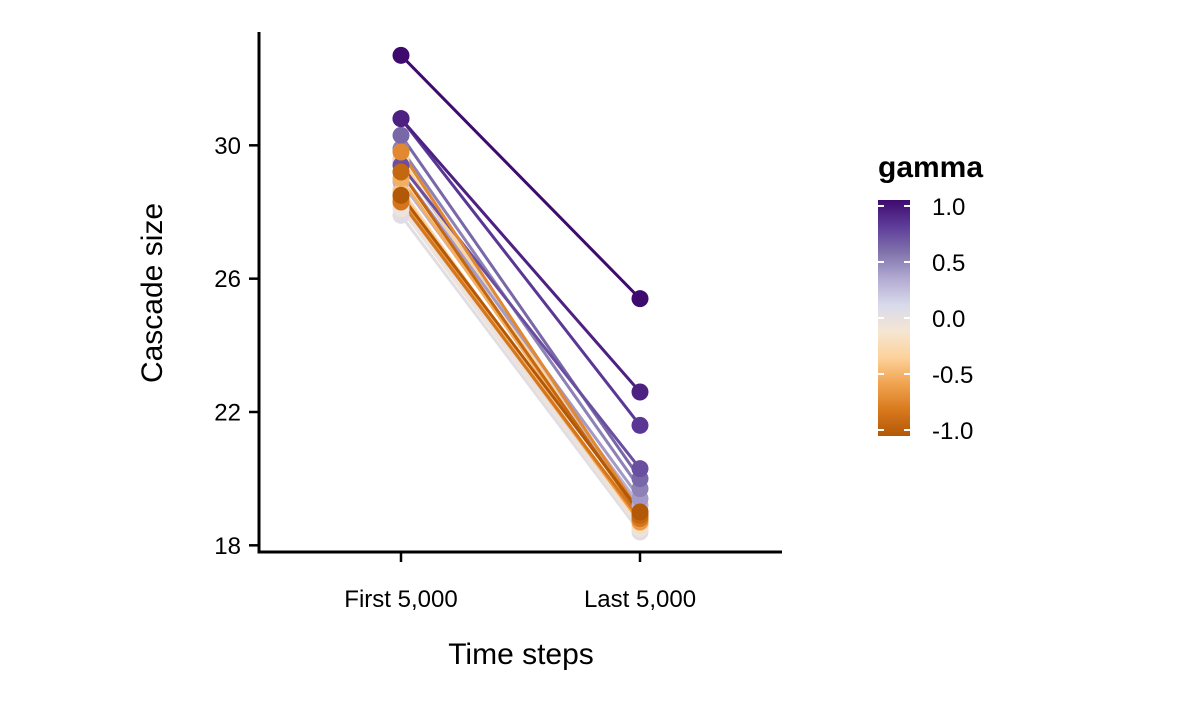 The width and height of the screenshot is (1181, 713). I want to click on y-tick-label: 18, so click(227, 546).